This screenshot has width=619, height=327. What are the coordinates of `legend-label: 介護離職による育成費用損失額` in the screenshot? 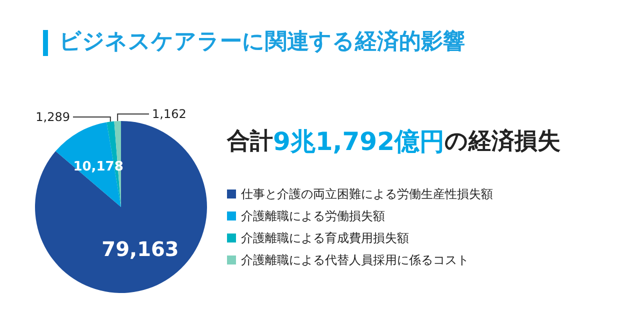 It's located at (325, 238).